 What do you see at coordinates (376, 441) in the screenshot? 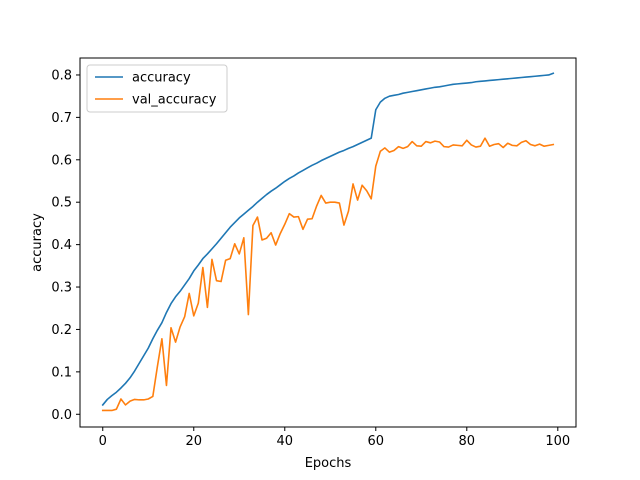
I see `x-tick-label: 60` at bounding box center [376, 441].